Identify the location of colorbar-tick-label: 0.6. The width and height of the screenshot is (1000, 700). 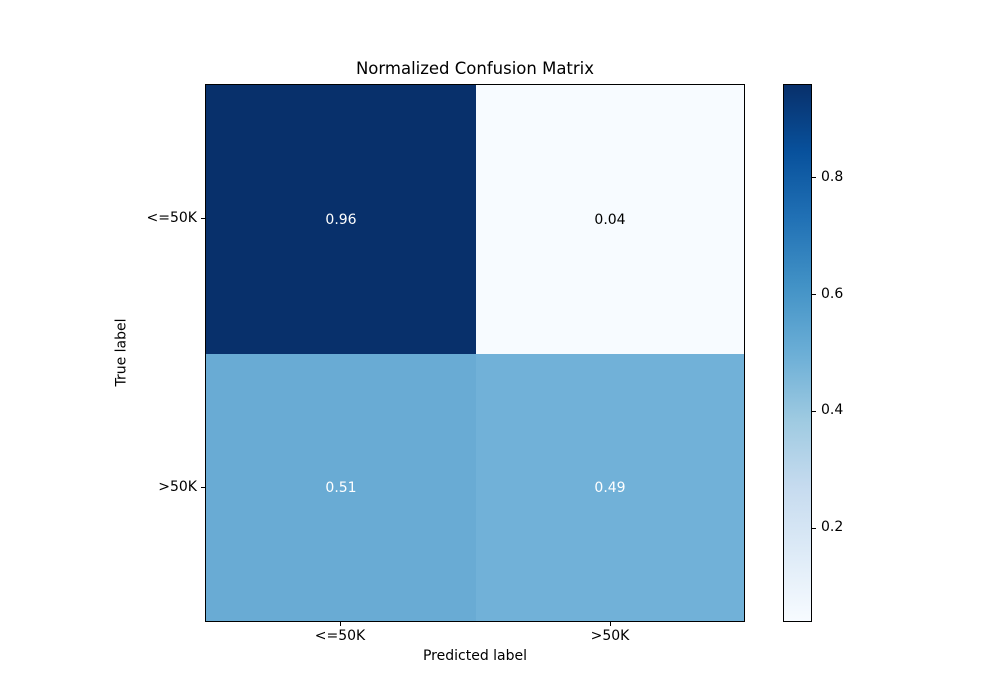
(832, 293).